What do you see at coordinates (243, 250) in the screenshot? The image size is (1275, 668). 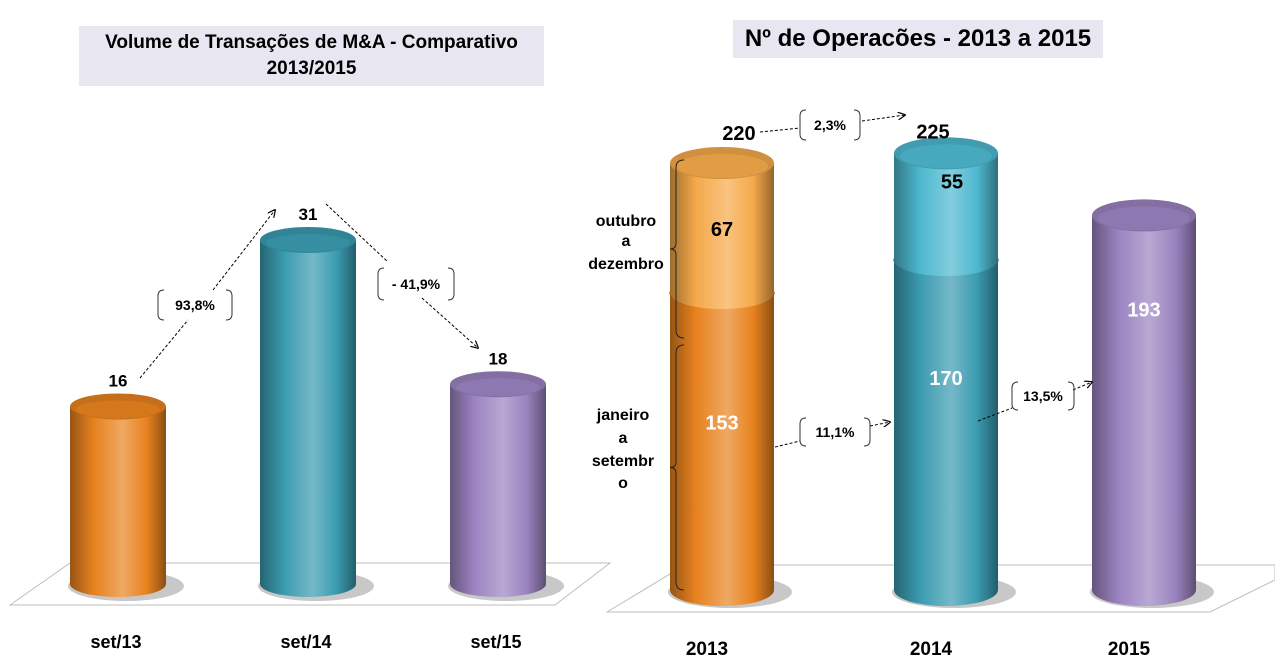 I see `annotation-line-1b` at bounding box center [243, 250].